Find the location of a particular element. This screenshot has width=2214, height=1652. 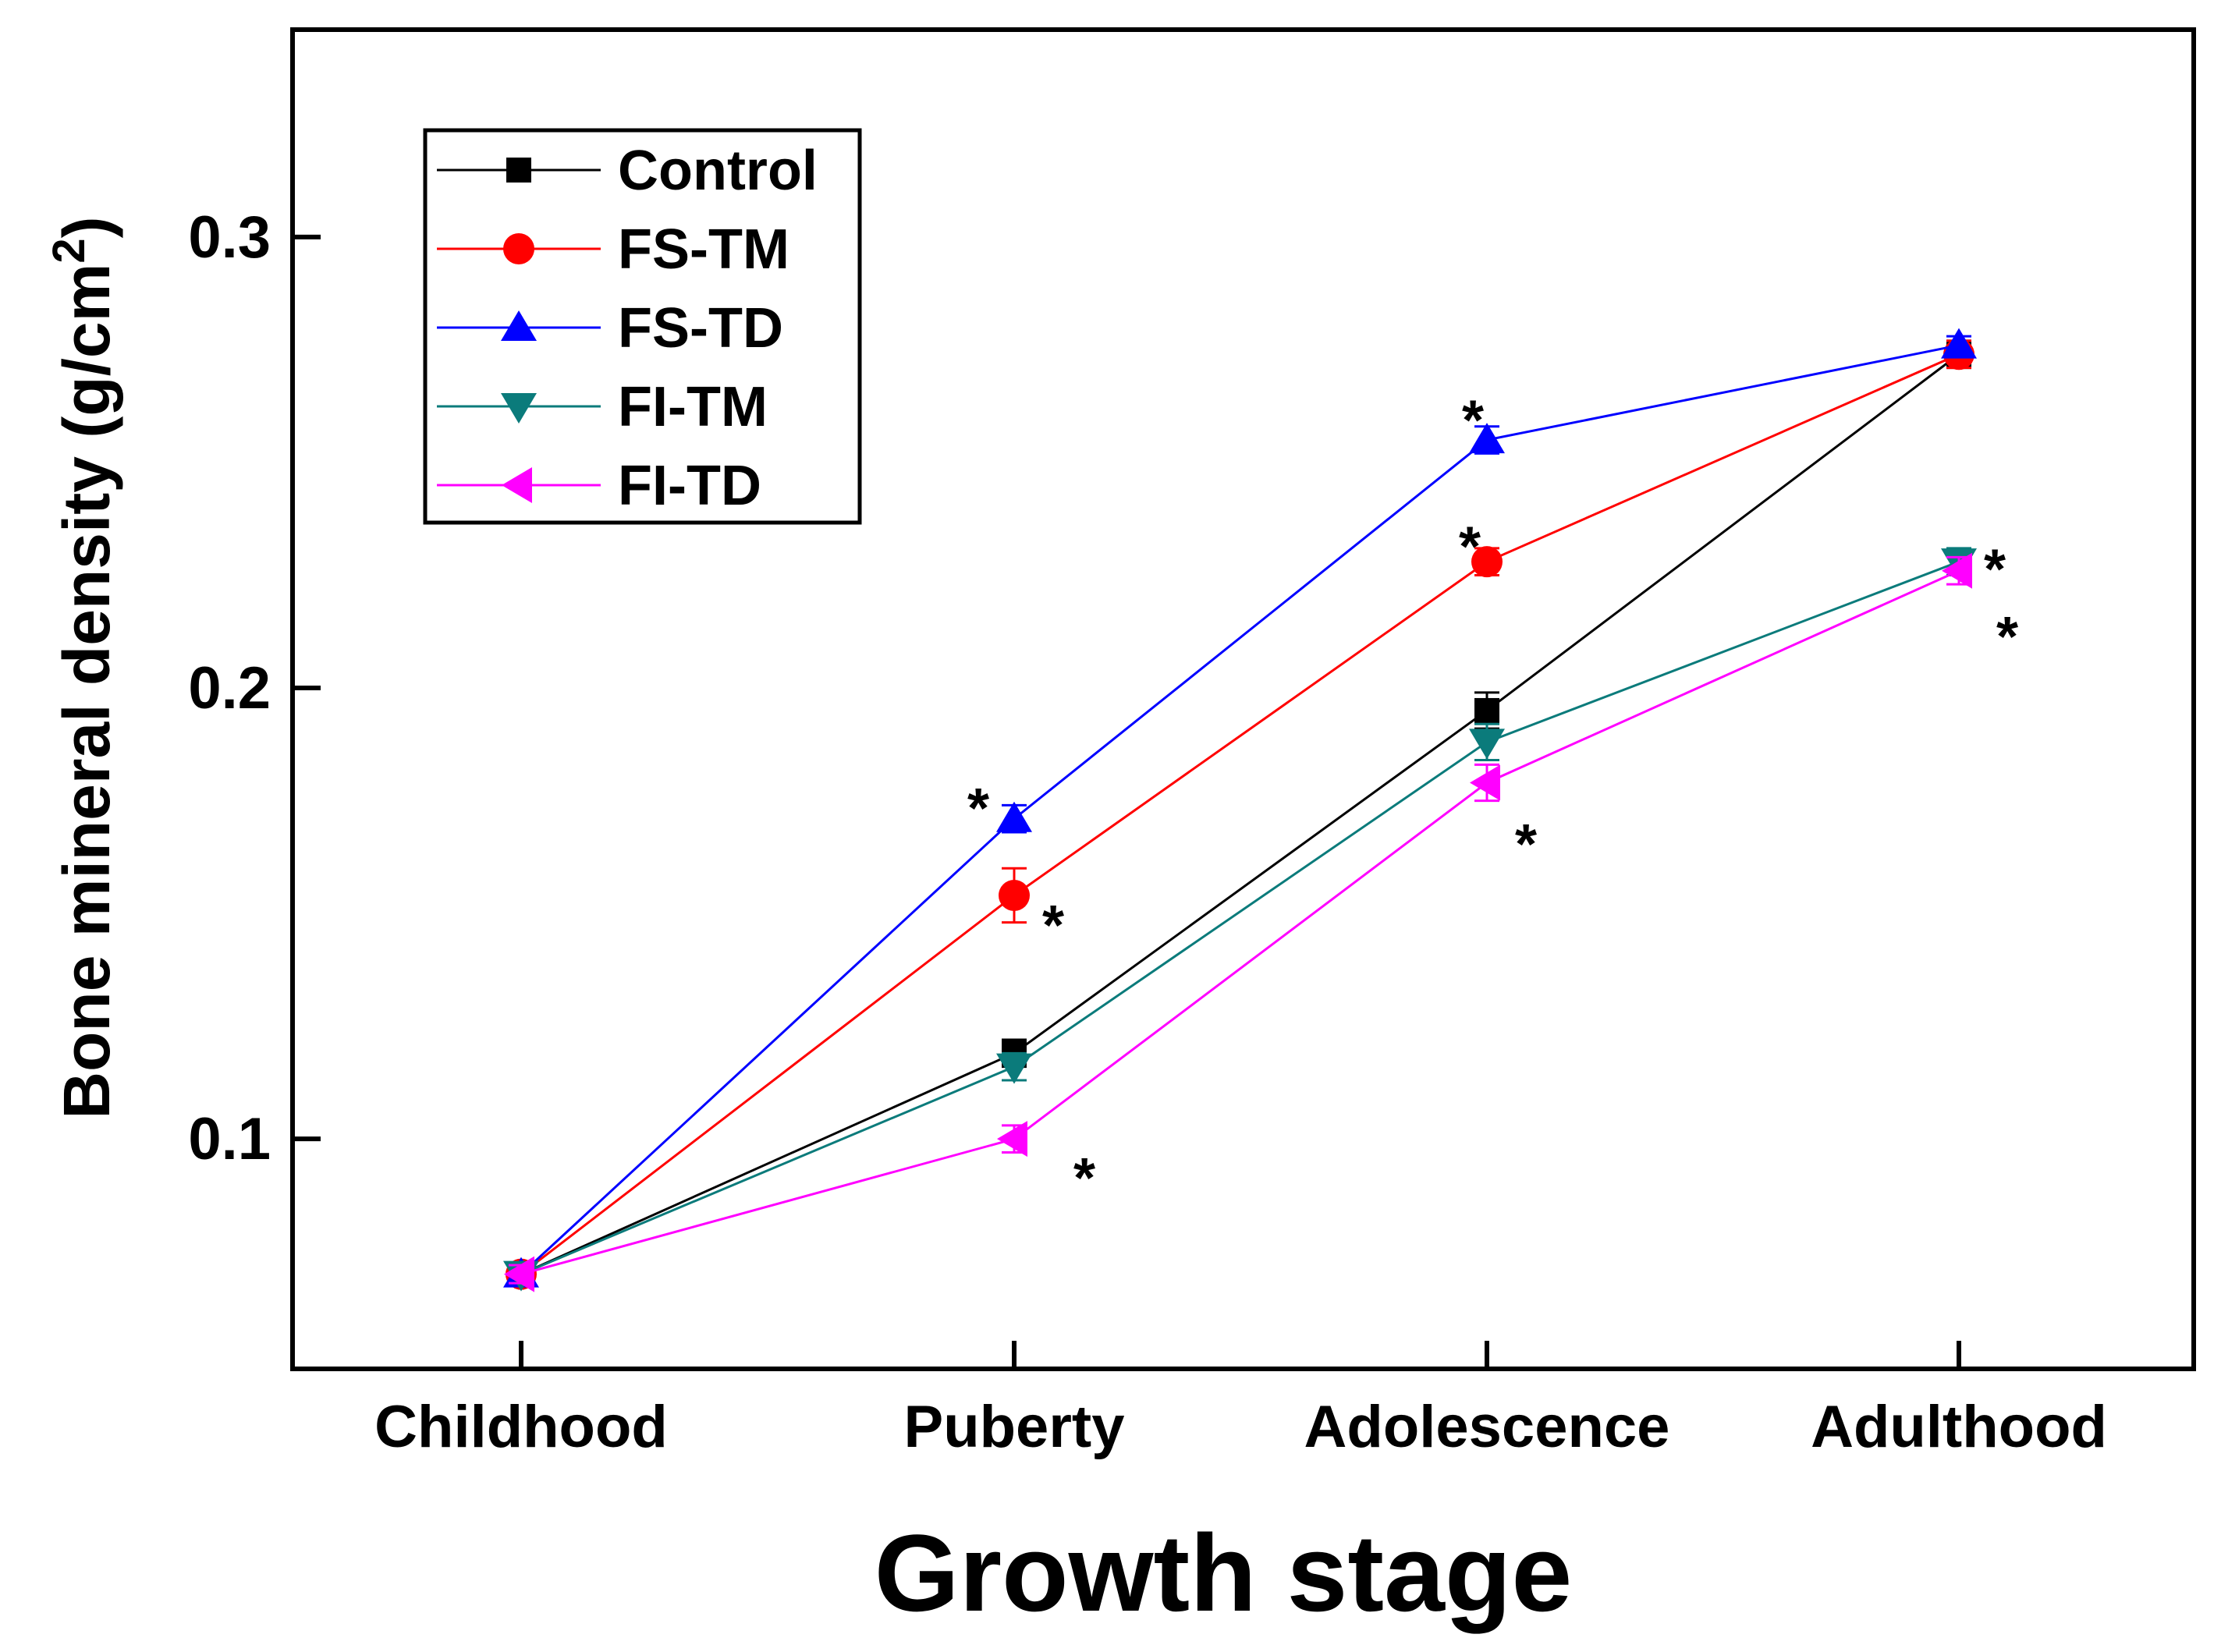

legend: Control FS-TM FS-TD FI-TM FI-TD is located at coordinates (642, 326).